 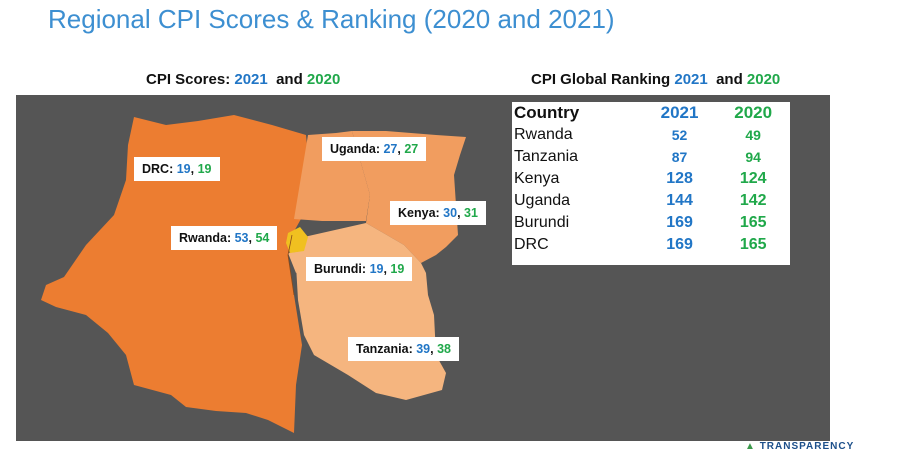 I want to click on map-label-kenya: Kenya: 30, 31, so click(x=438, y=213).